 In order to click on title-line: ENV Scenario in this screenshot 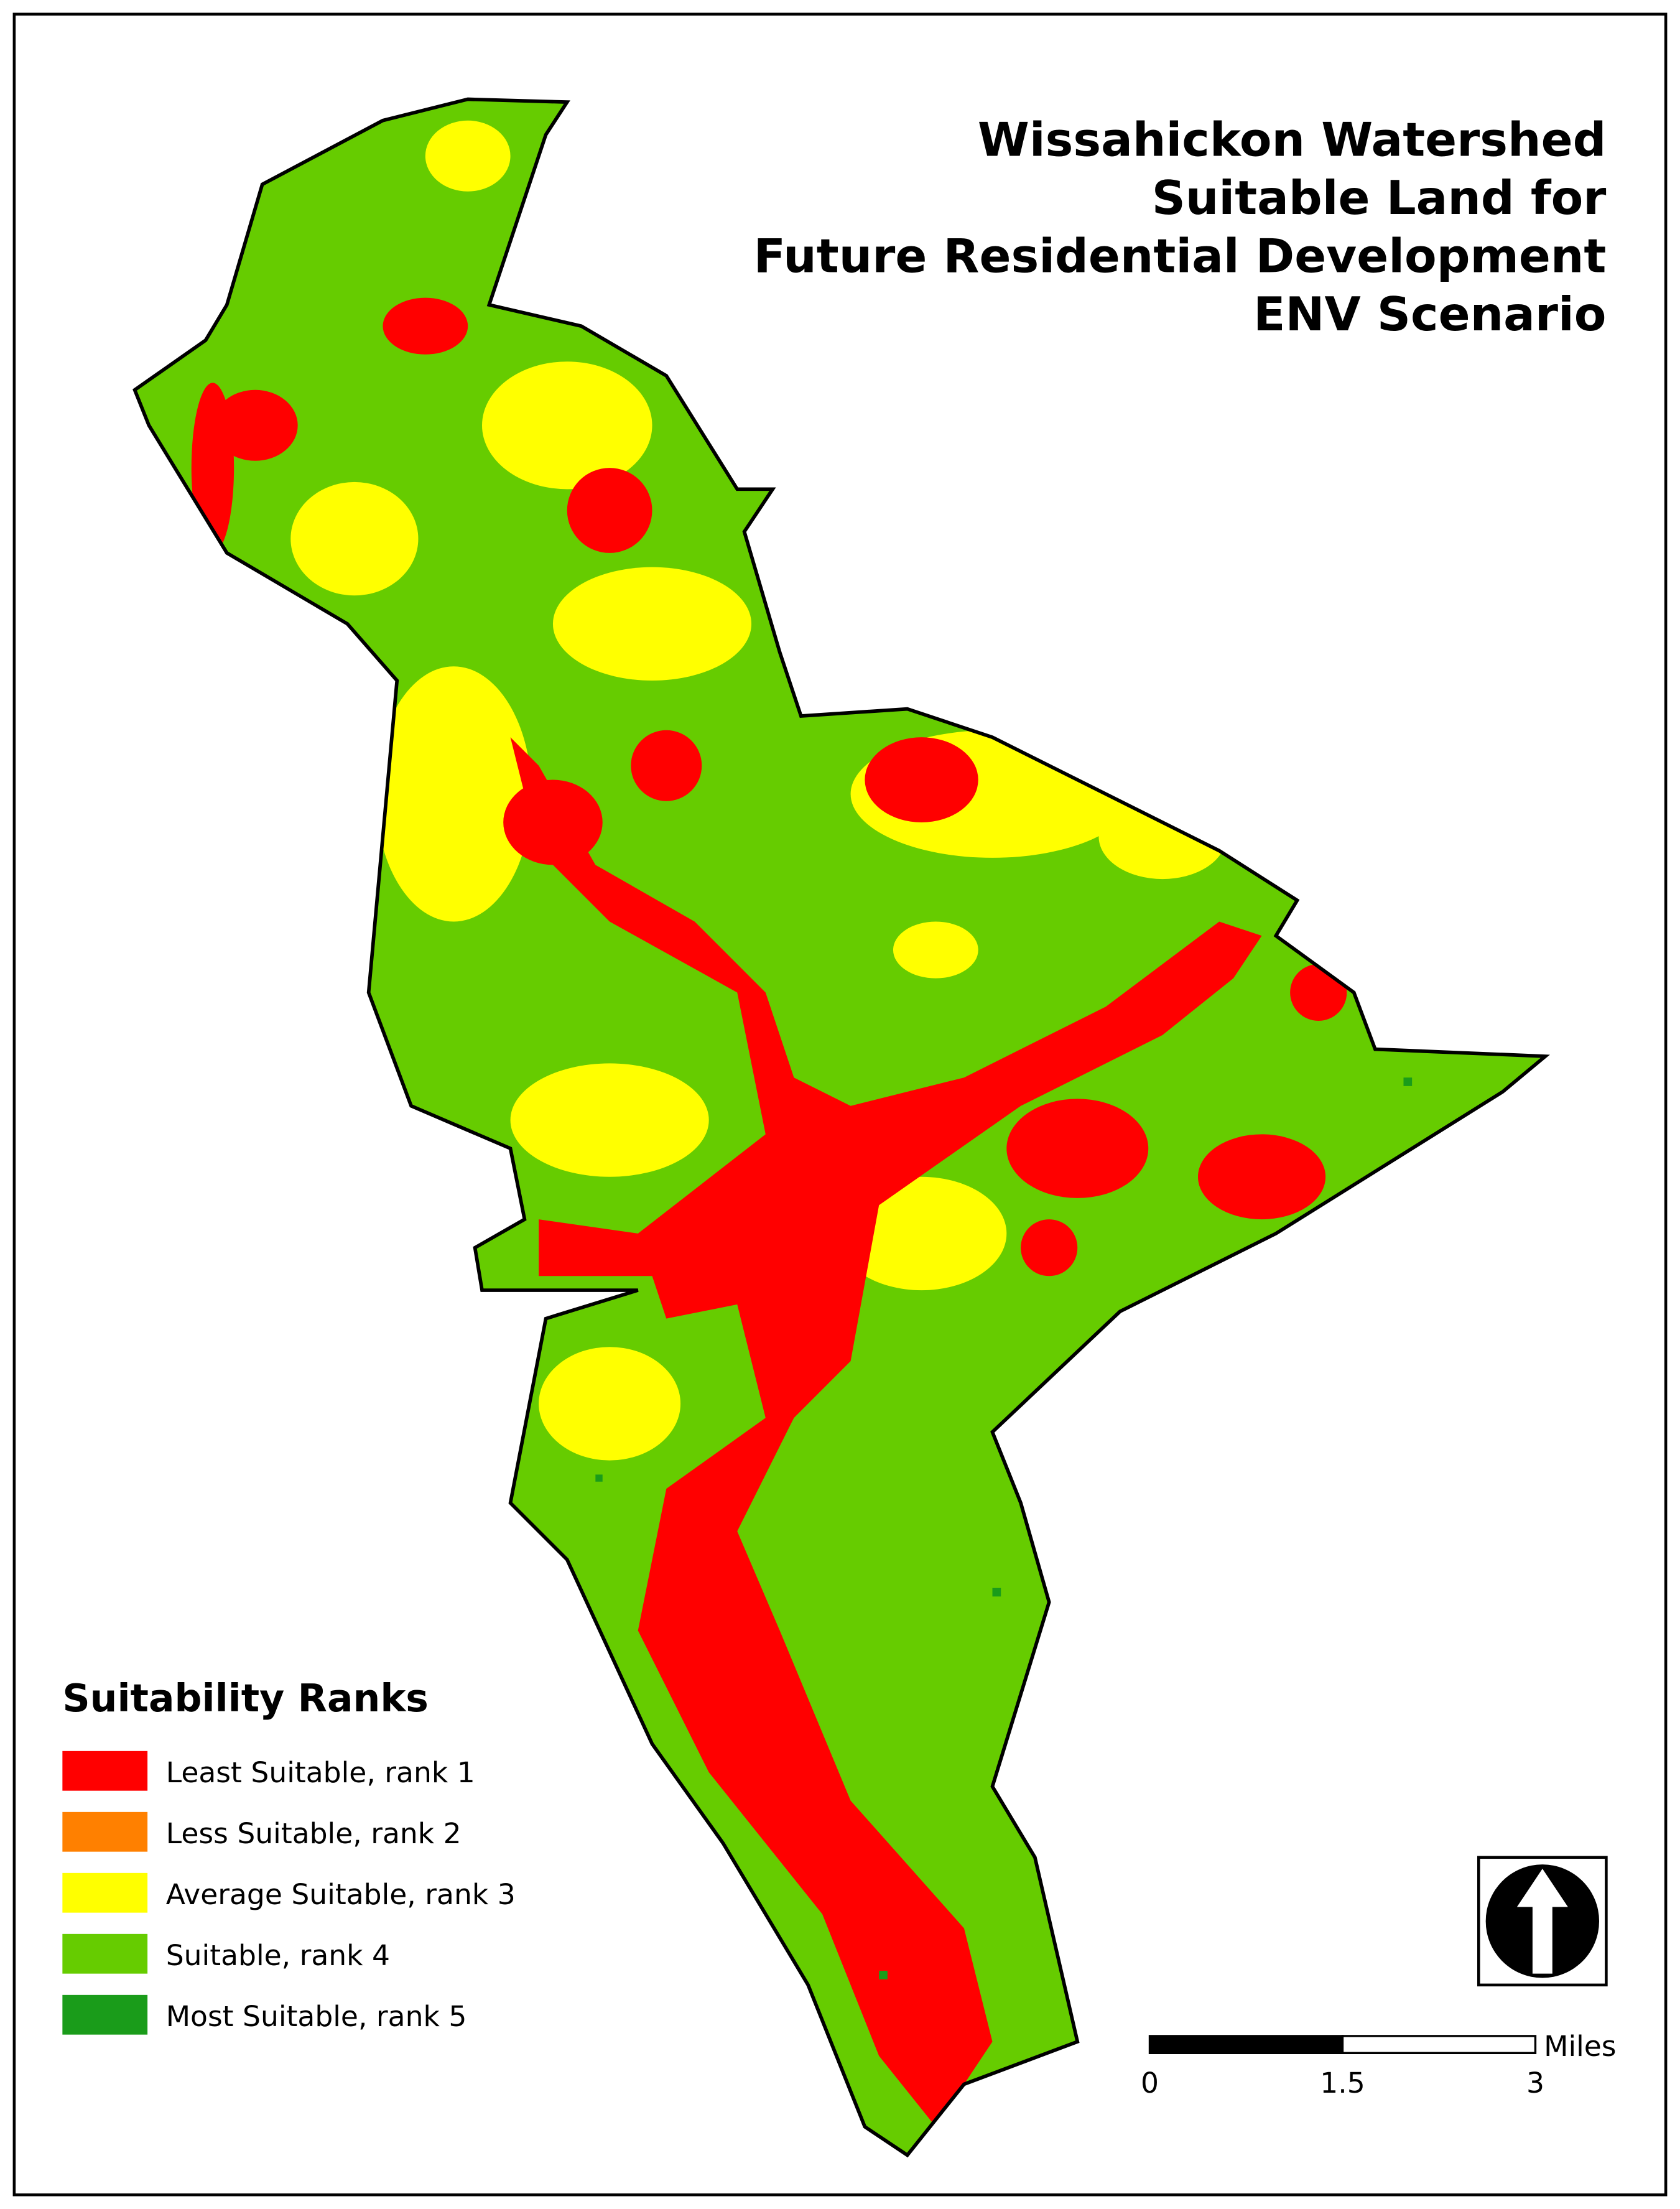, I will do `click(1430, 314)`.